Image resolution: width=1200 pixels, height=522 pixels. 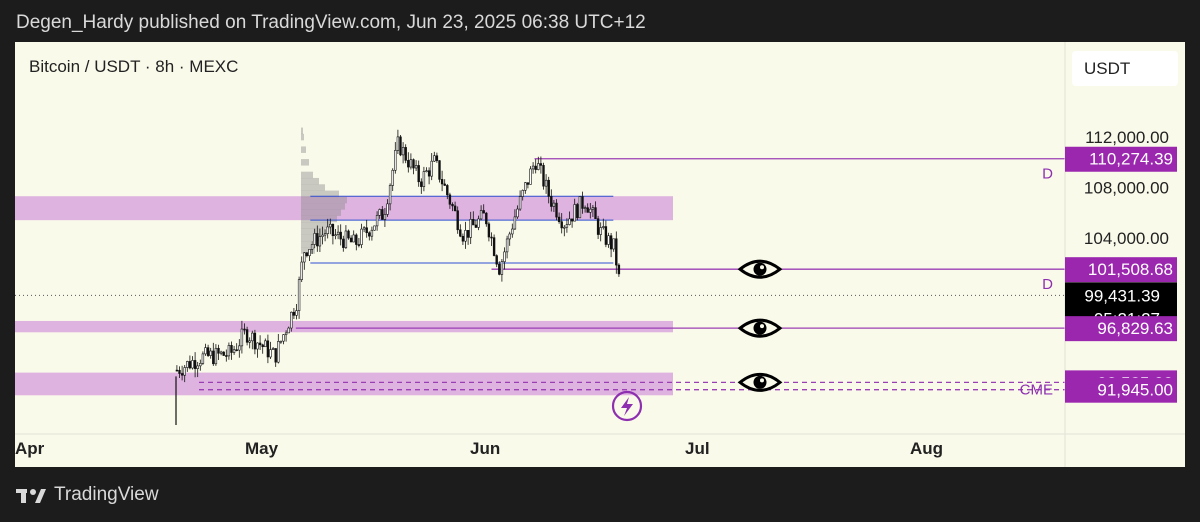 I want to click on price-label: 101,508.68 D, so click(x=1109, y=275).